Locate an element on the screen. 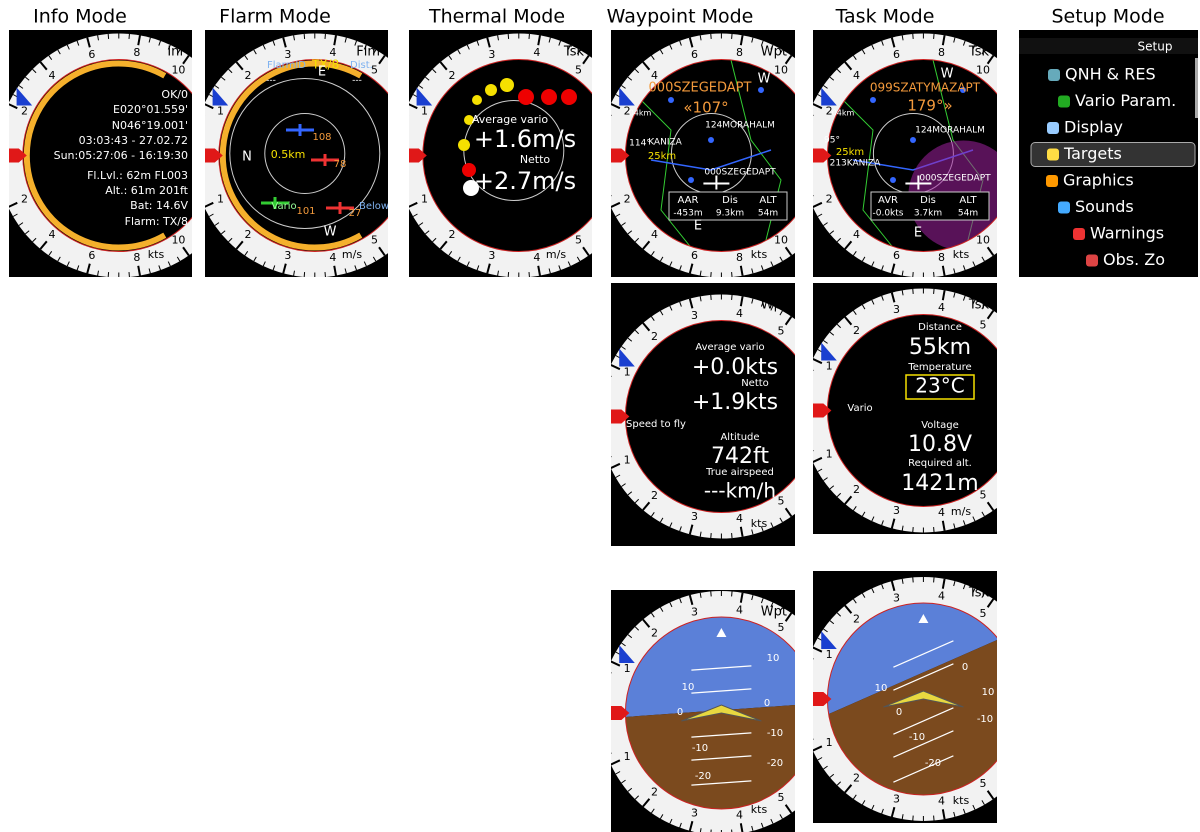 Image resolution: width=1200 pixels, height=832 pixels. readout: Voltage is located at coordinates (940, 425).